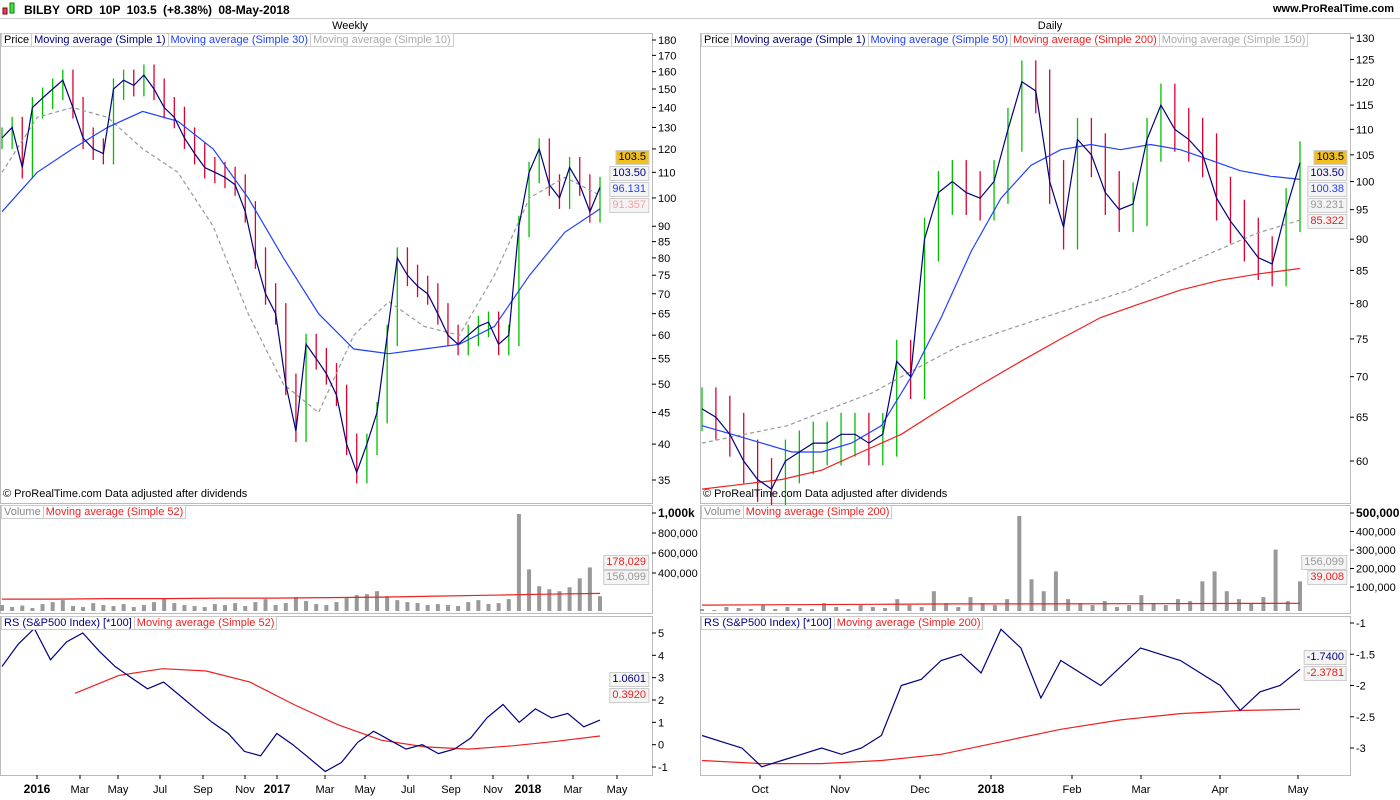  What do you see at coordinates (629, 189) in the screenshot?
I see `weekly-price-badge: 96.131` at bounding box center [629, 189].